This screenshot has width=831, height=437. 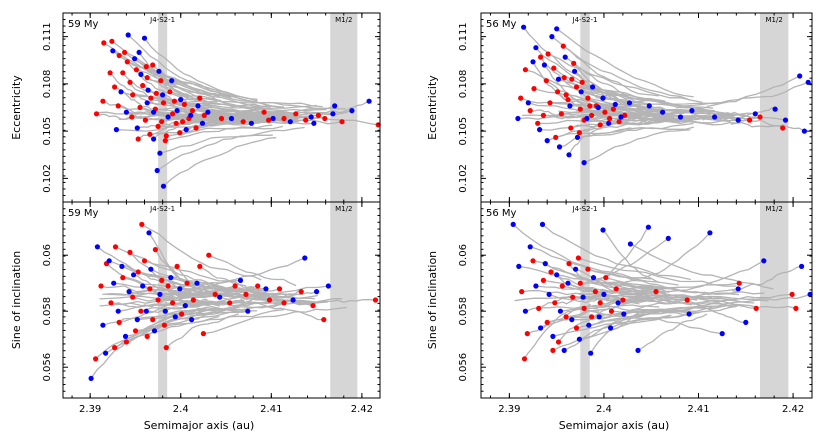 What do you see at coordinates (463, 255) in the screenshot?
I see `y-tick-label: 0.06` at bounding box center [463, 255].